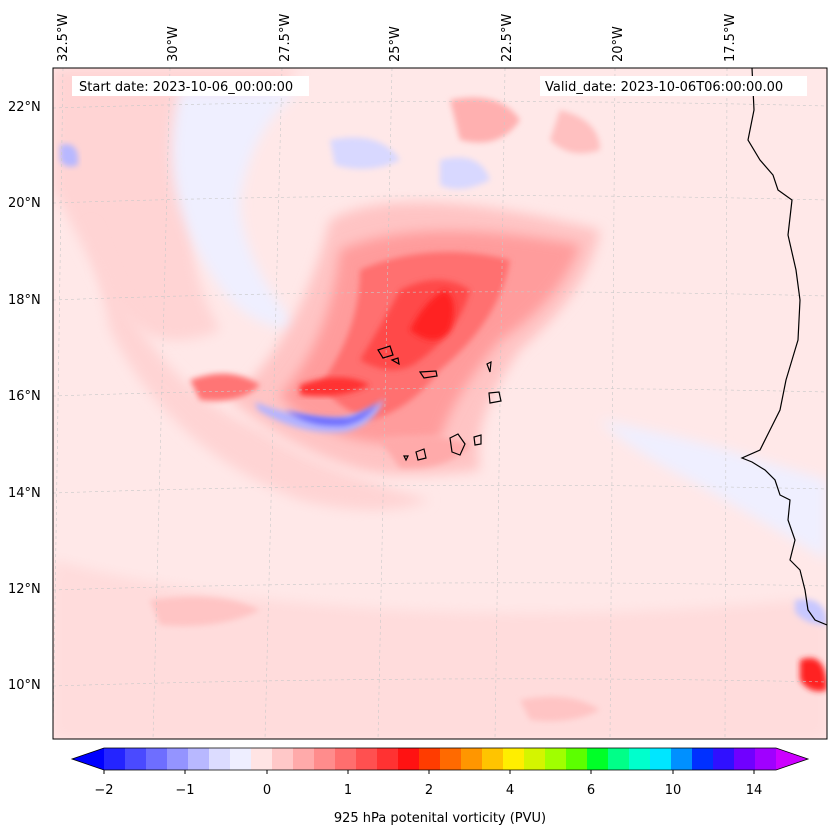  What do you see at coordinates (24, 107) in the screenshot?
I see `lat-label: 22°N` at bounding box center [24, 107].